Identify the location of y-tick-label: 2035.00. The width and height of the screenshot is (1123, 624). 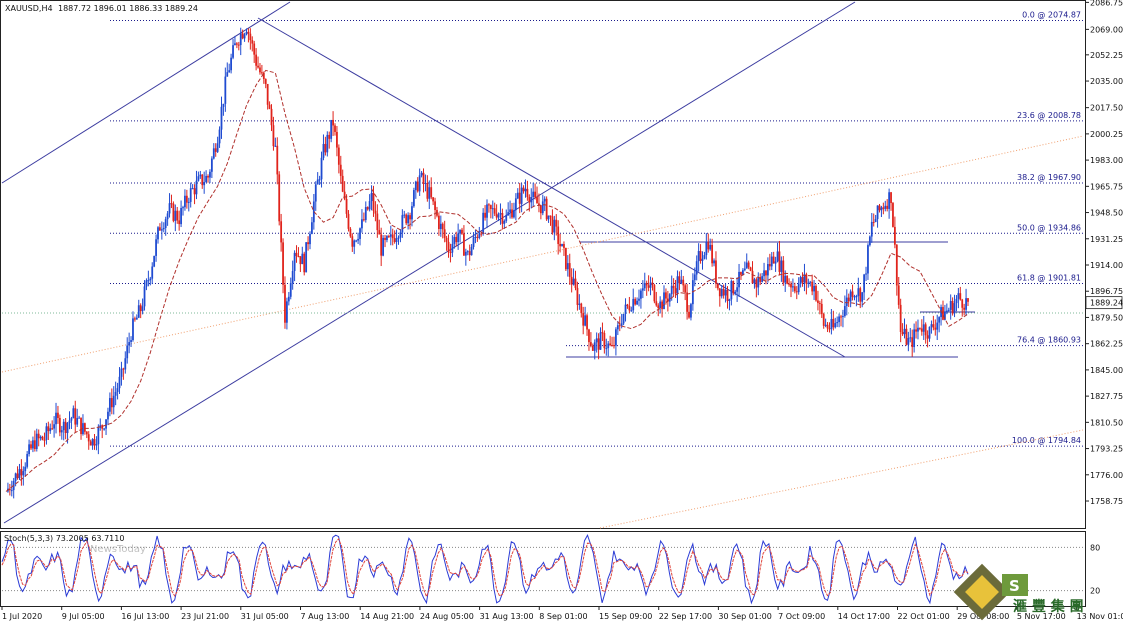
(1106, 81).